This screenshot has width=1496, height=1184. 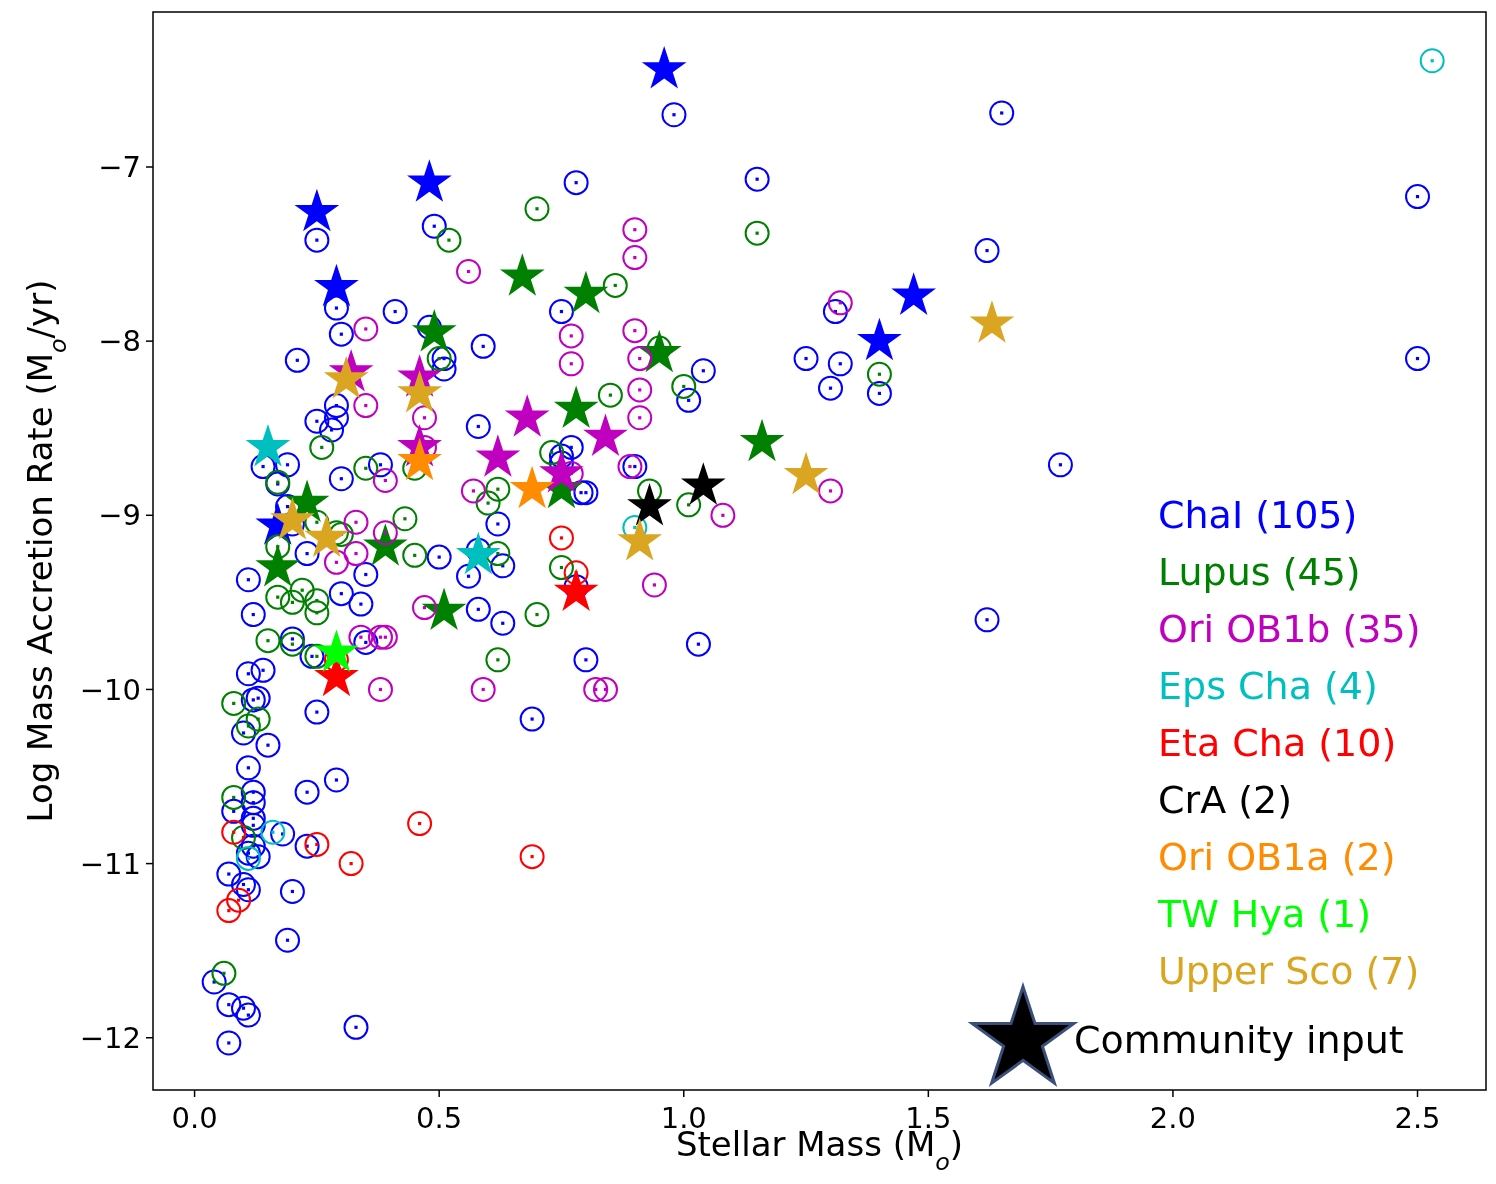 I want to click on text: Ori OB1b (35), so click(x=1289, y=629).